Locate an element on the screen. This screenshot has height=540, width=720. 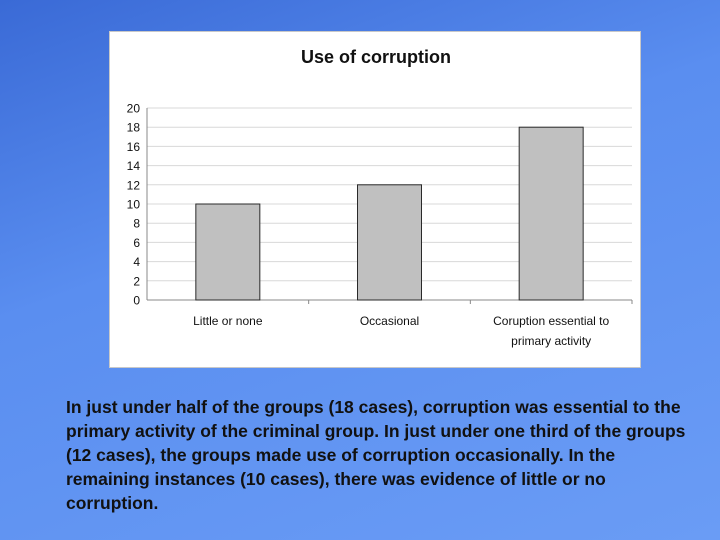
x-tick-label-line: Occasional is located at coordinates (389, 321).